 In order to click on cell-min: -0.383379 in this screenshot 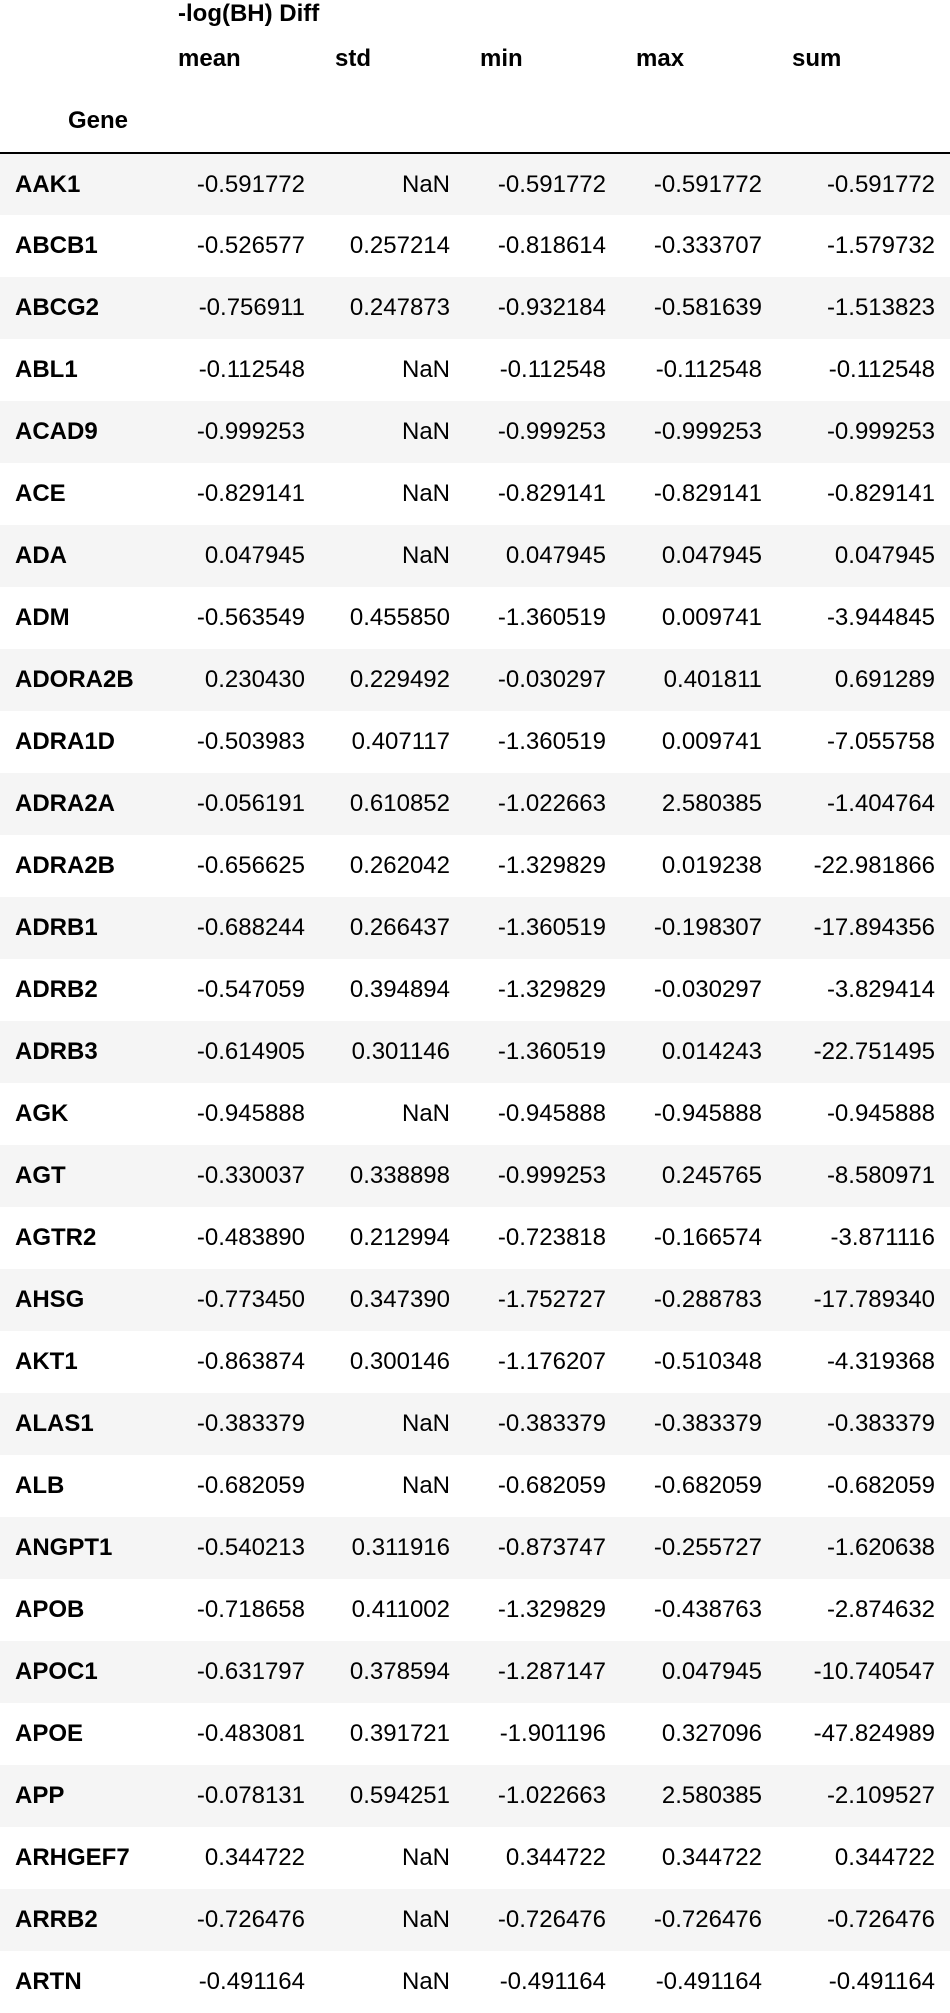, I will do `click(551, 1423)`.